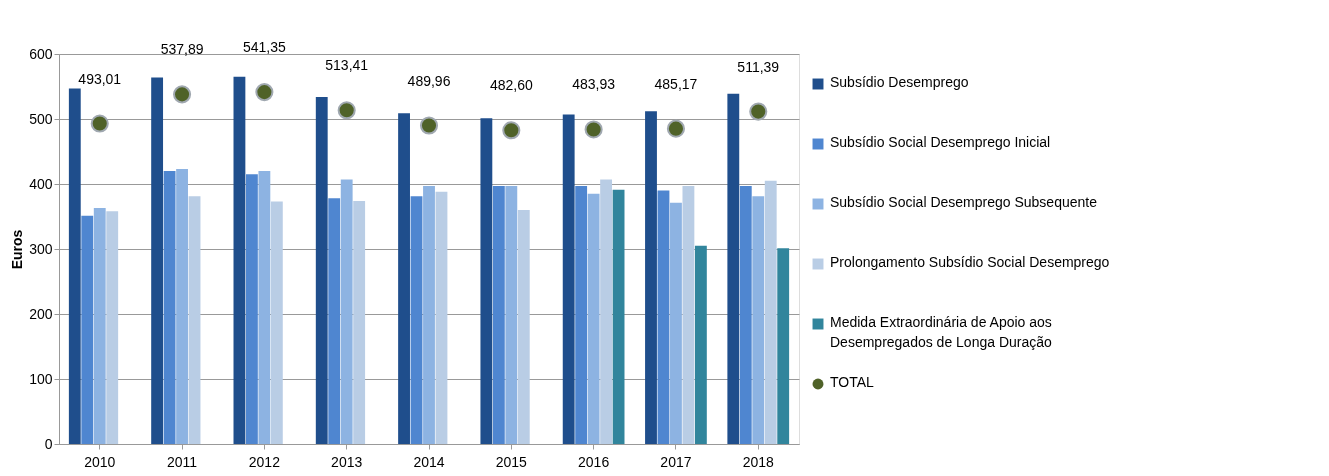 This screenshot has width=1329, height=476. Describe the element at coordinates (182, 49) in the screenshot. I see `data-label: 537,89` at that location.